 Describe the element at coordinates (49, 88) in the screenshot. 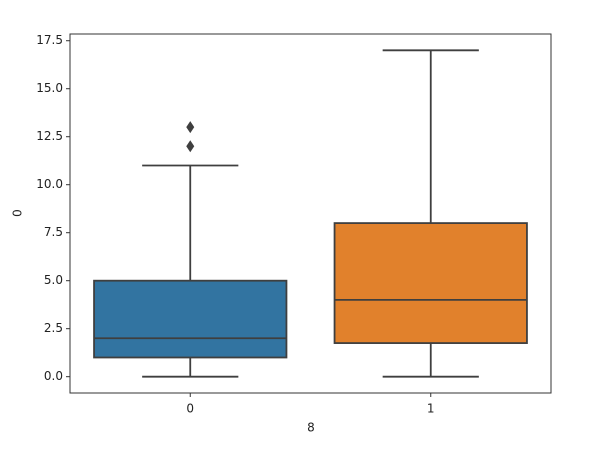

I see `y-tick-label: 15.0` at that location.